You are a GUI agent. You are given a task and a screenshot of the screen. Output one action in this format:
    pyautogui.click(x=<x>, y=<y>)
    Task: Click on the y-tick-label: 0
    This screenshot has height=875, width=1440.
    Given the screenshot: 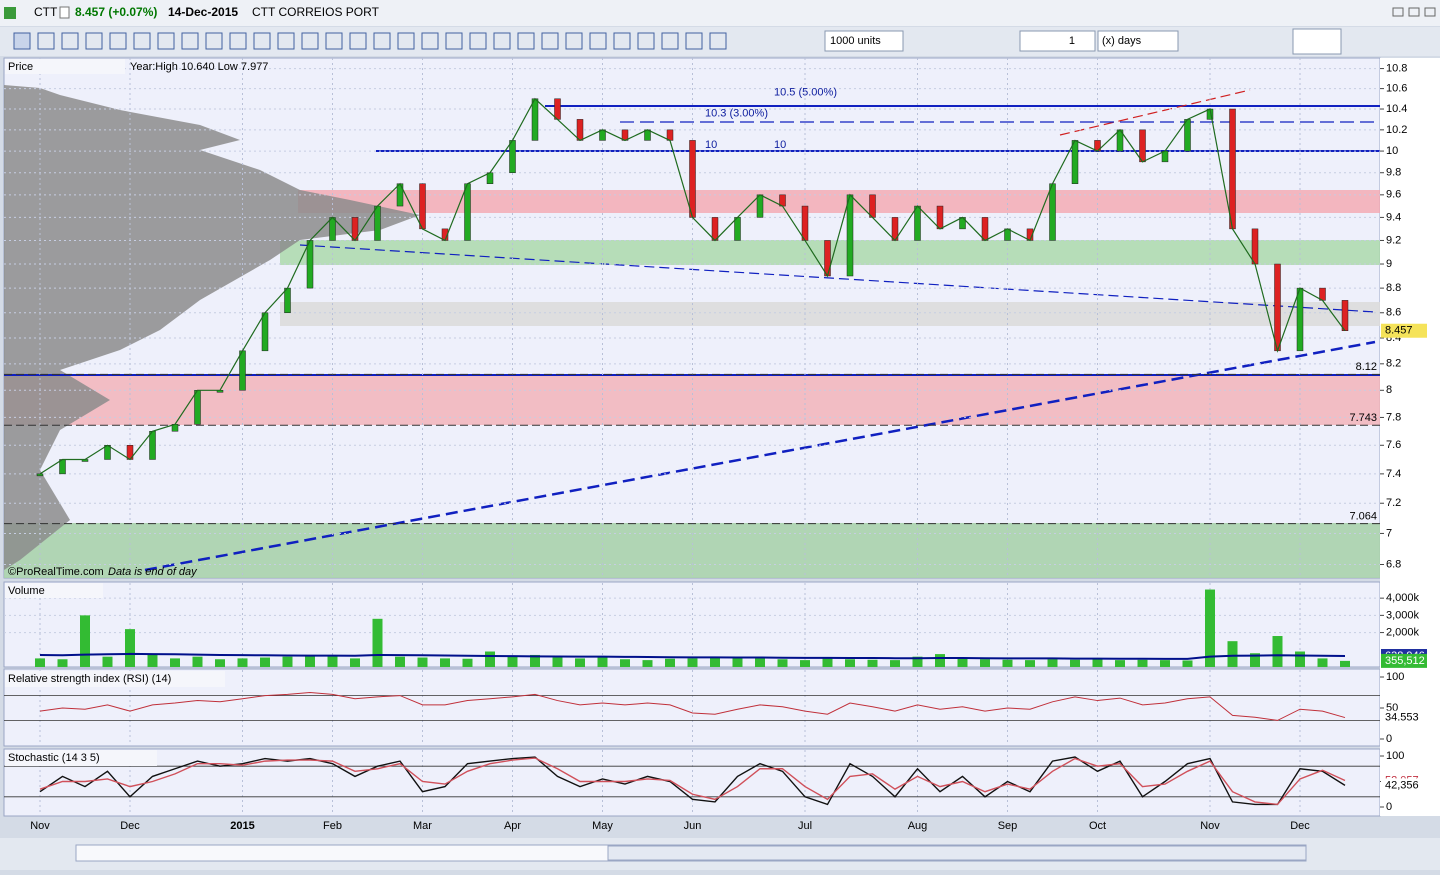 What is the action you would take?
    pyautogui.click(x=1389, y=739)
    